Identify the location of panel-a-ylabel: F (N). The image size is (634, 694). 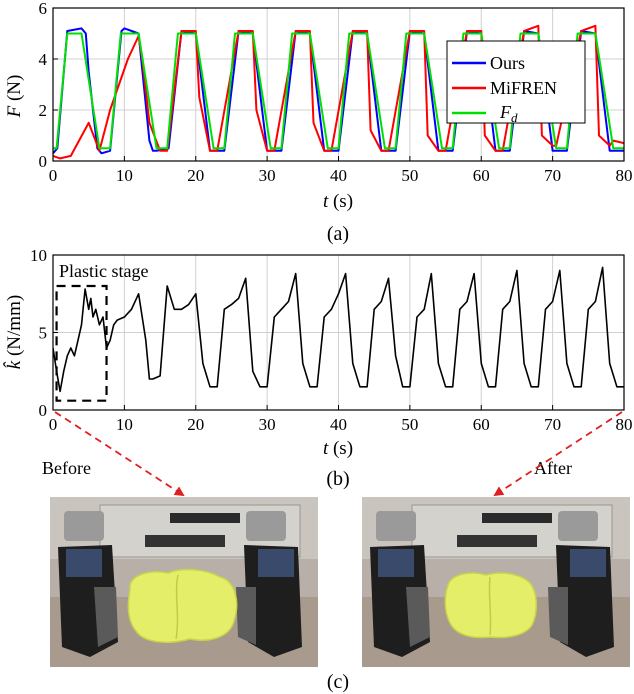
(14, 97).